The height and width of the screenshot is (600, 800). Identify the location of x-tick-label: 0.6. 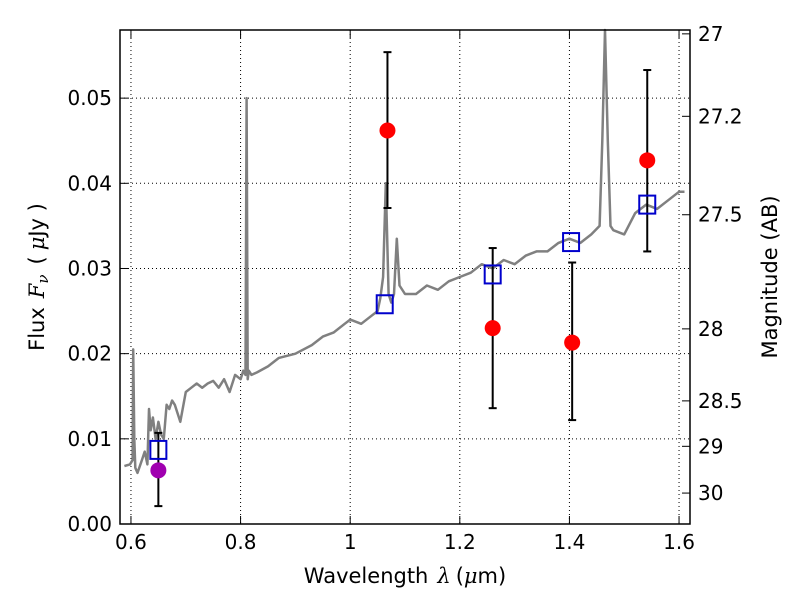
(131, 542).